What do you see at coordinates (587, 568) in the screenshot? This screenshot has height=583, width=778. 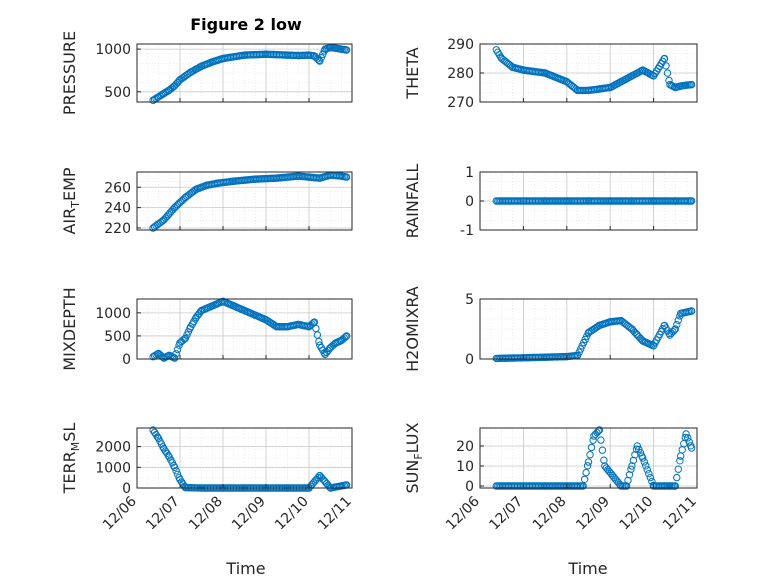 I see `x-axis-label-right: Time` at bounding box center [587, 568].